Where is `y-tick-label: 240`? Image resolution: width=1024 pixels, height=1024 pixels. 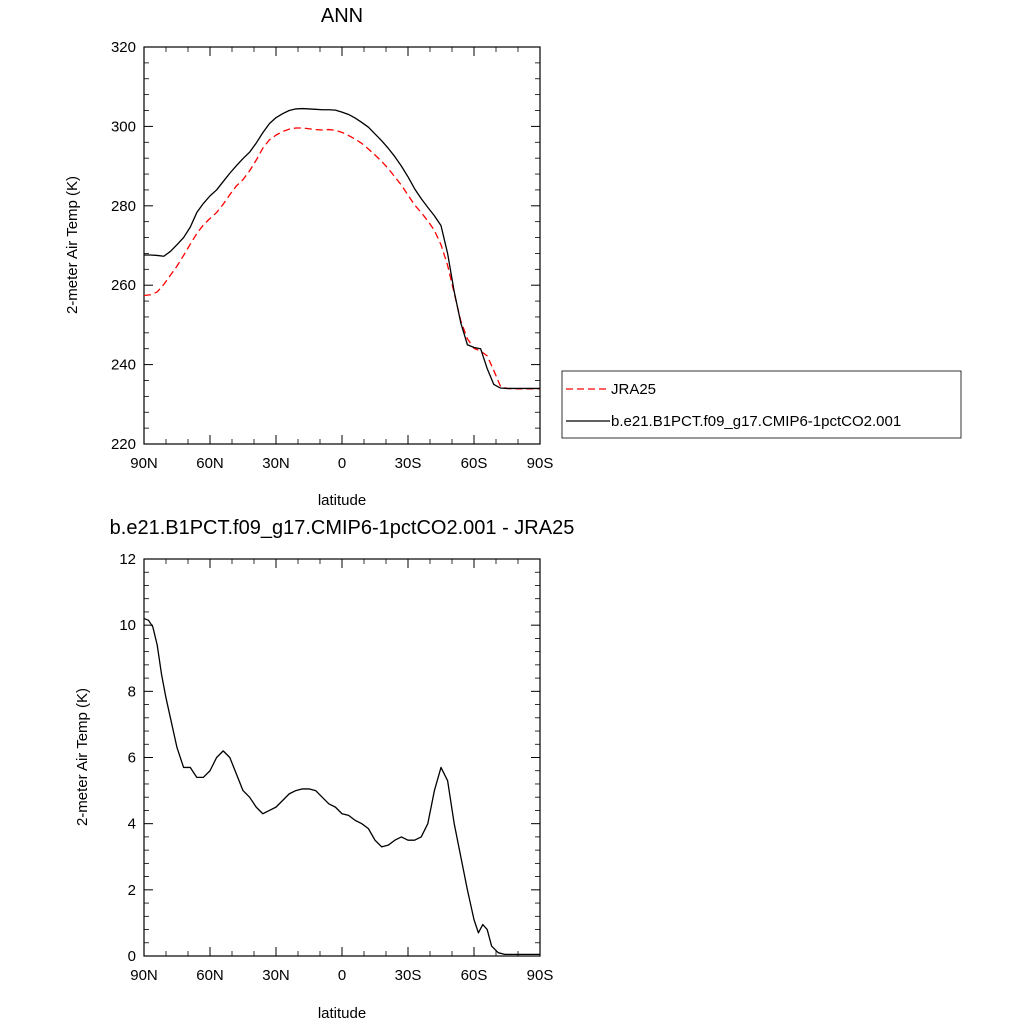 y-tick-label: 240 is located at coordinates (123, 365).